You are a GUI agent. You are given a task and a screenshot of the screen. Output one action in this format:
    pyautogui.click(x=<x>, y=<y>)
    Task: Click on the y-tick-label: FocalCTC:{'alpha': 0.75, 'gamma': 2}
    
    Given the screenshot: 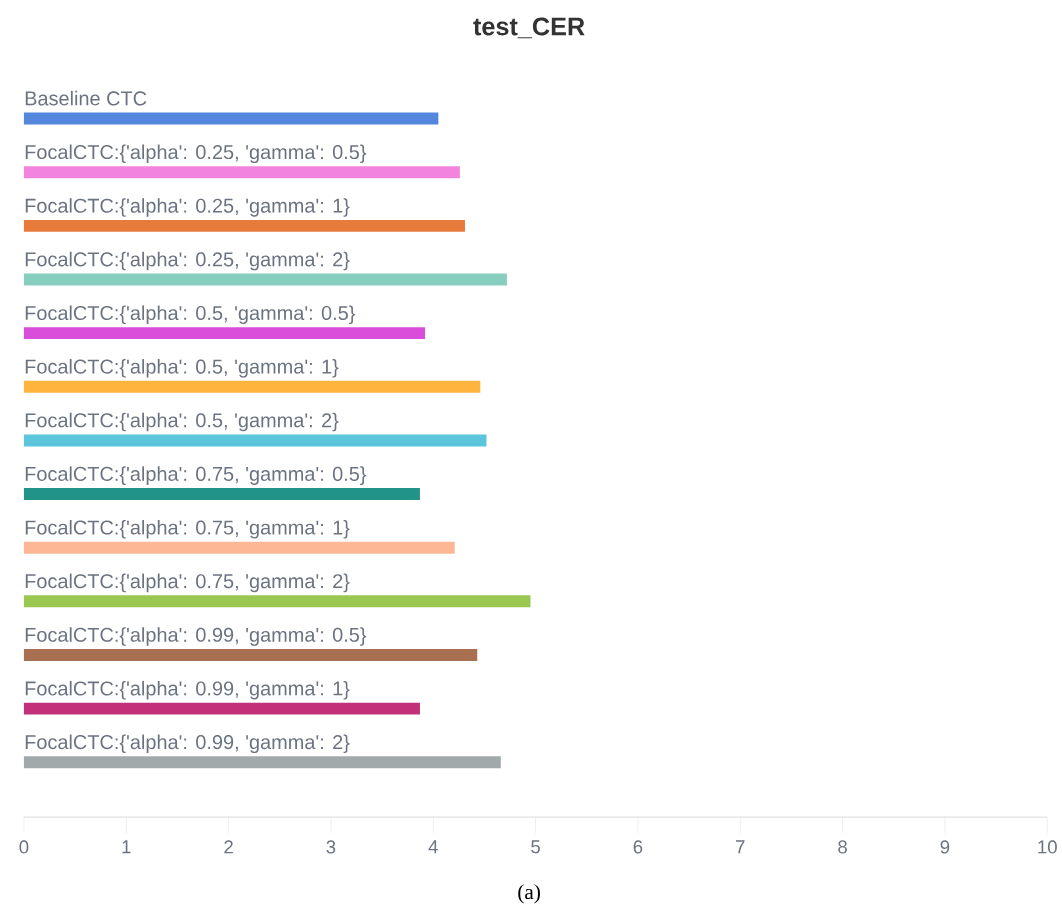 What is the action you would take?
    pyautogui.click(x=187, y=583)
    